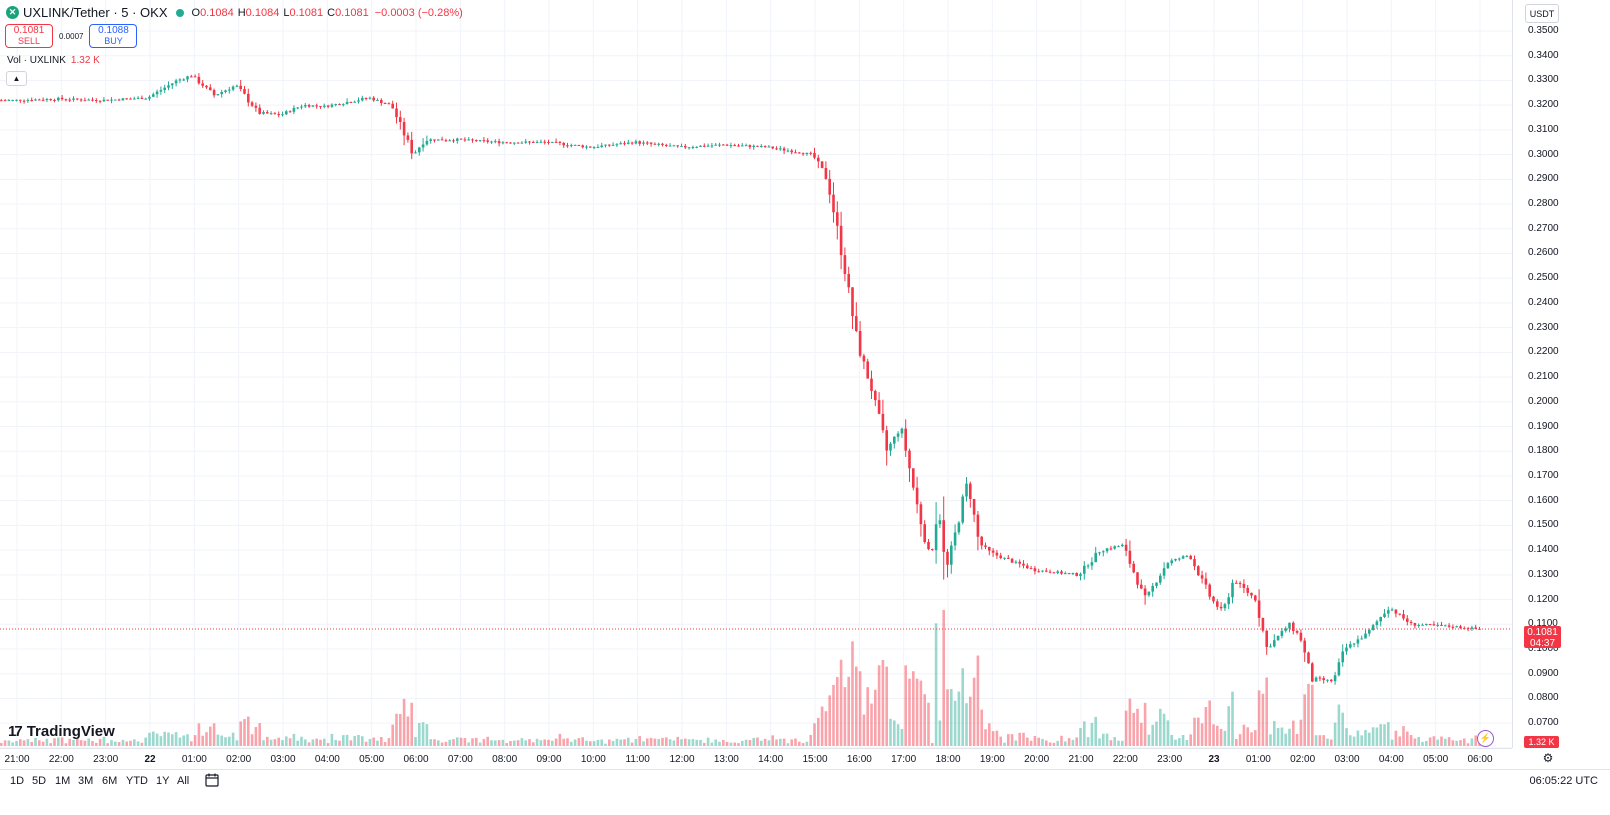 The width and height of the screenshot is (1610, 815). Describe the element at coordinates (113, 36) in the screenshot. I see `buy-button: 0.1088 BUY` at that location.